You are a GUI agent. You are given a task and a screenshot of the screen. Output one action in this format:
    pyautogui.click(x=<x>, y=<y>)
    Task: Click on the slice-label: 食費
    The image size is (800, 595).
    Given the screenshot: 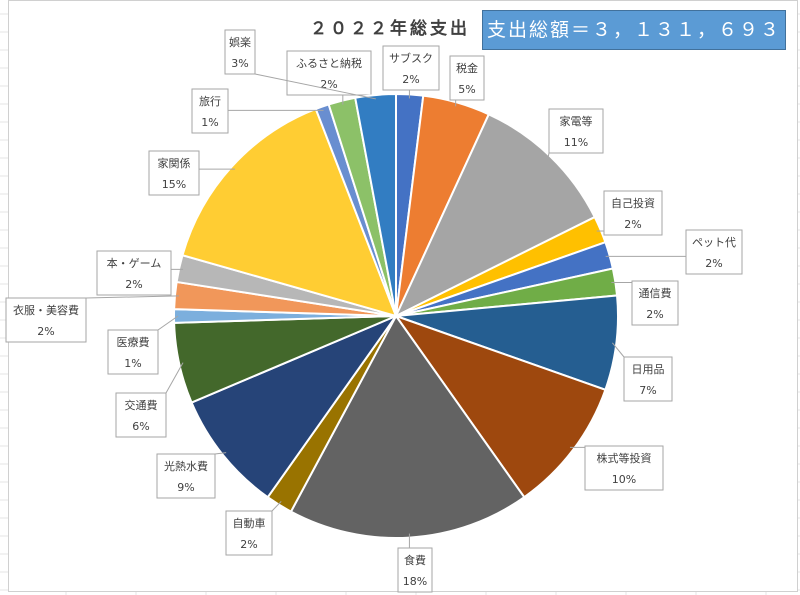 What is the action you would take?
    pyautogui.click(x=415, y=560)
    